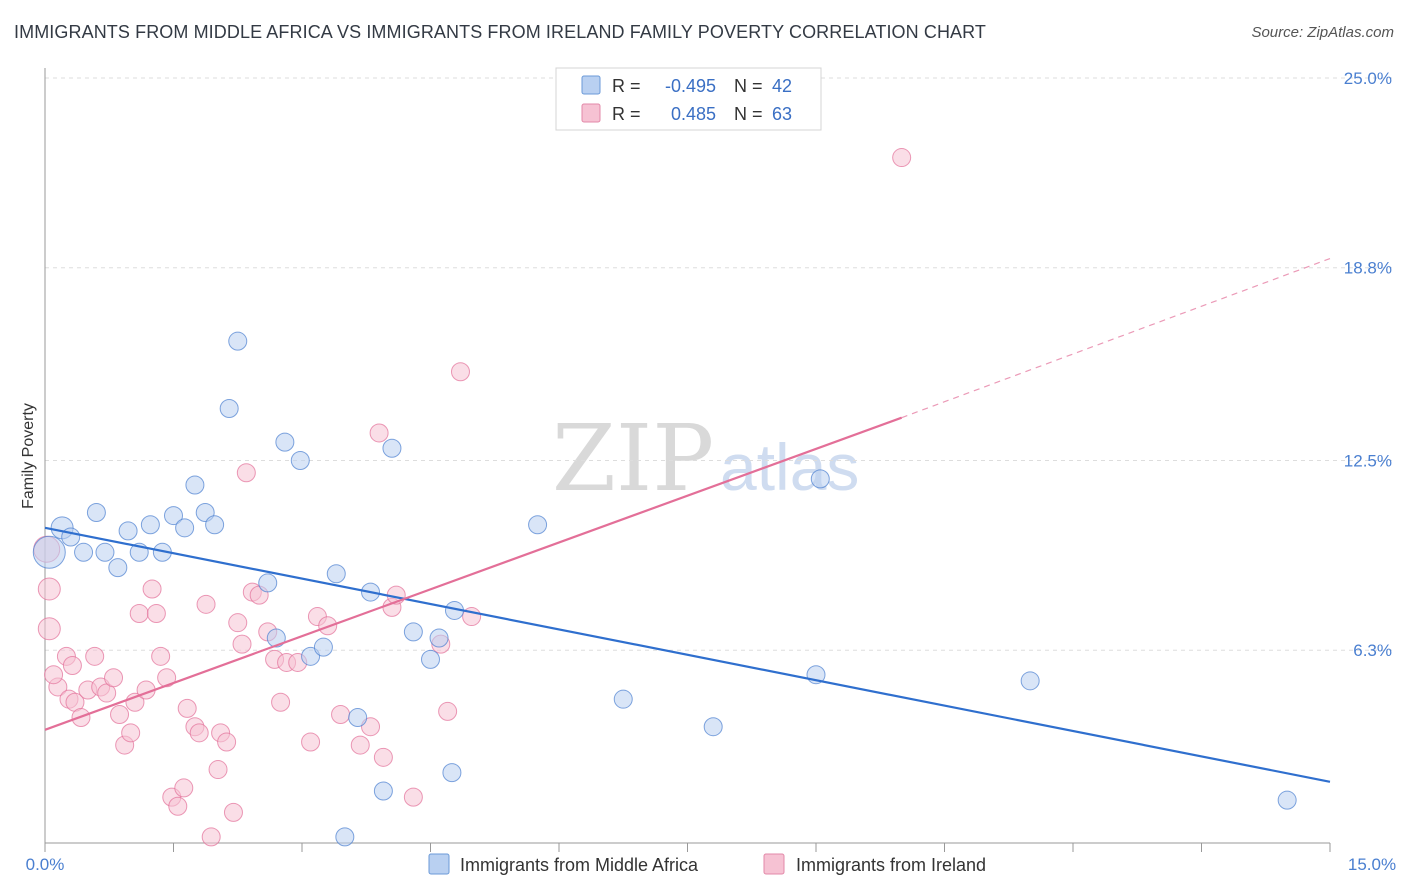  I want to click on bottom-legend-label-blue: Immigrants from Middle Africa, so click(579, 865).